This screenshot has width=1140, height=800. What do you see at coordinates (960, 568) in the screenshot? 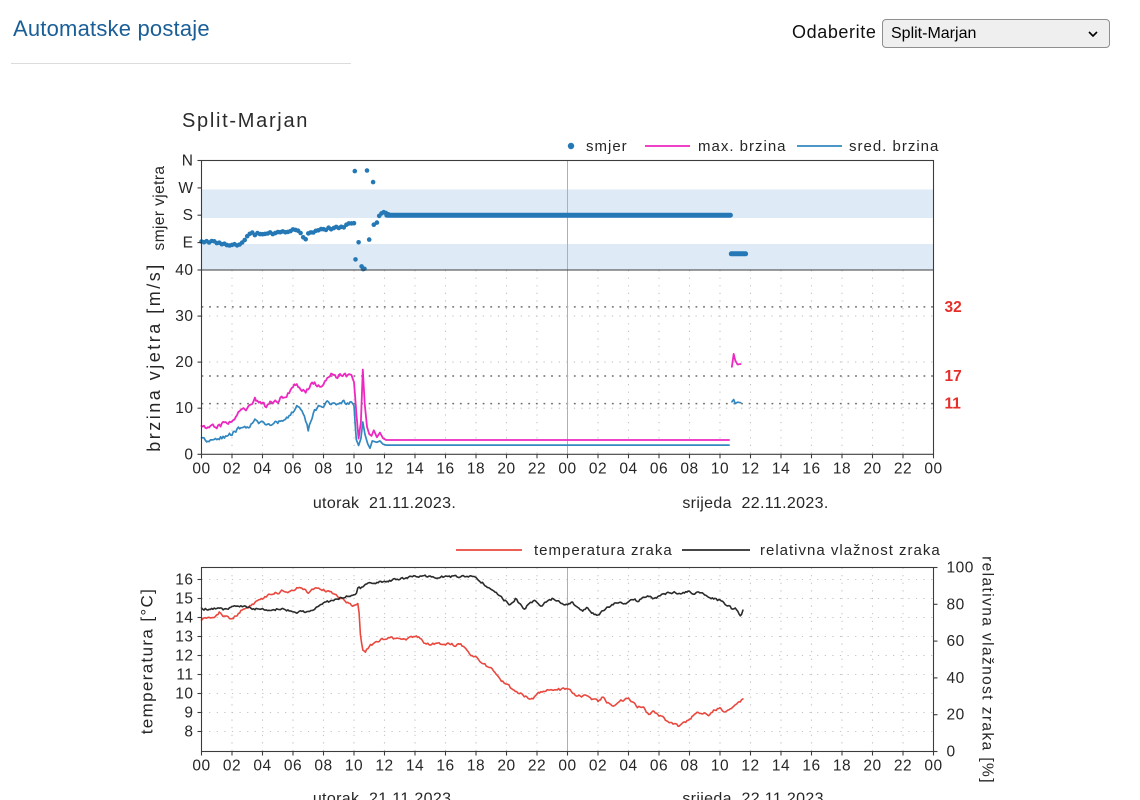
I see `svg-text: 100` at bounding box center [960, 568].